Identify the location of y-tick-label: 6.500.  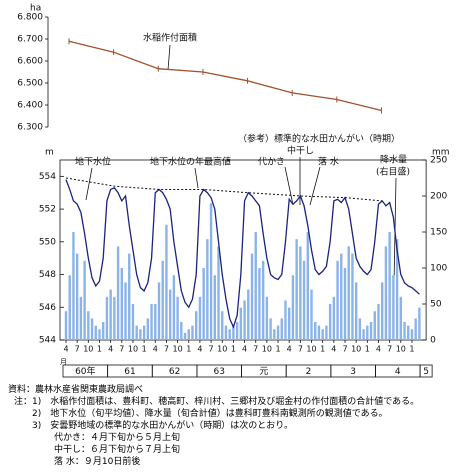
(30, 84).